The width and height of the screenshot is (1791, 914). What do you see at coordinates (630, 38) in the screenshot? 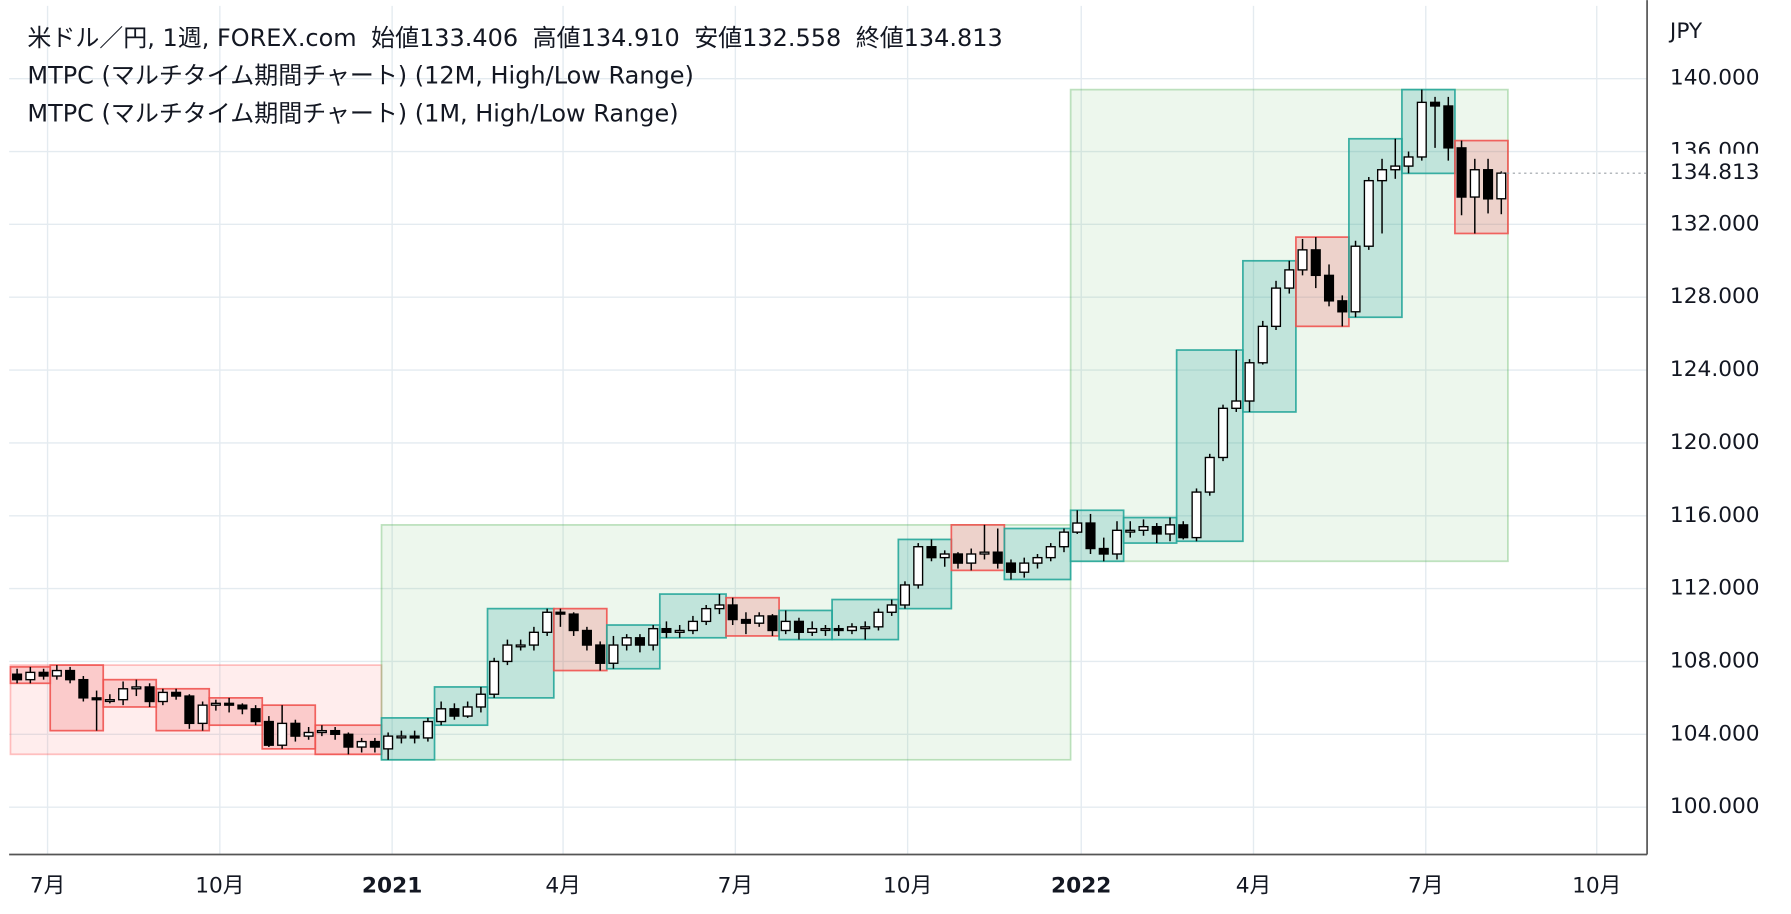
I see `high-value: 134.910` at bounding box center [630, 38].